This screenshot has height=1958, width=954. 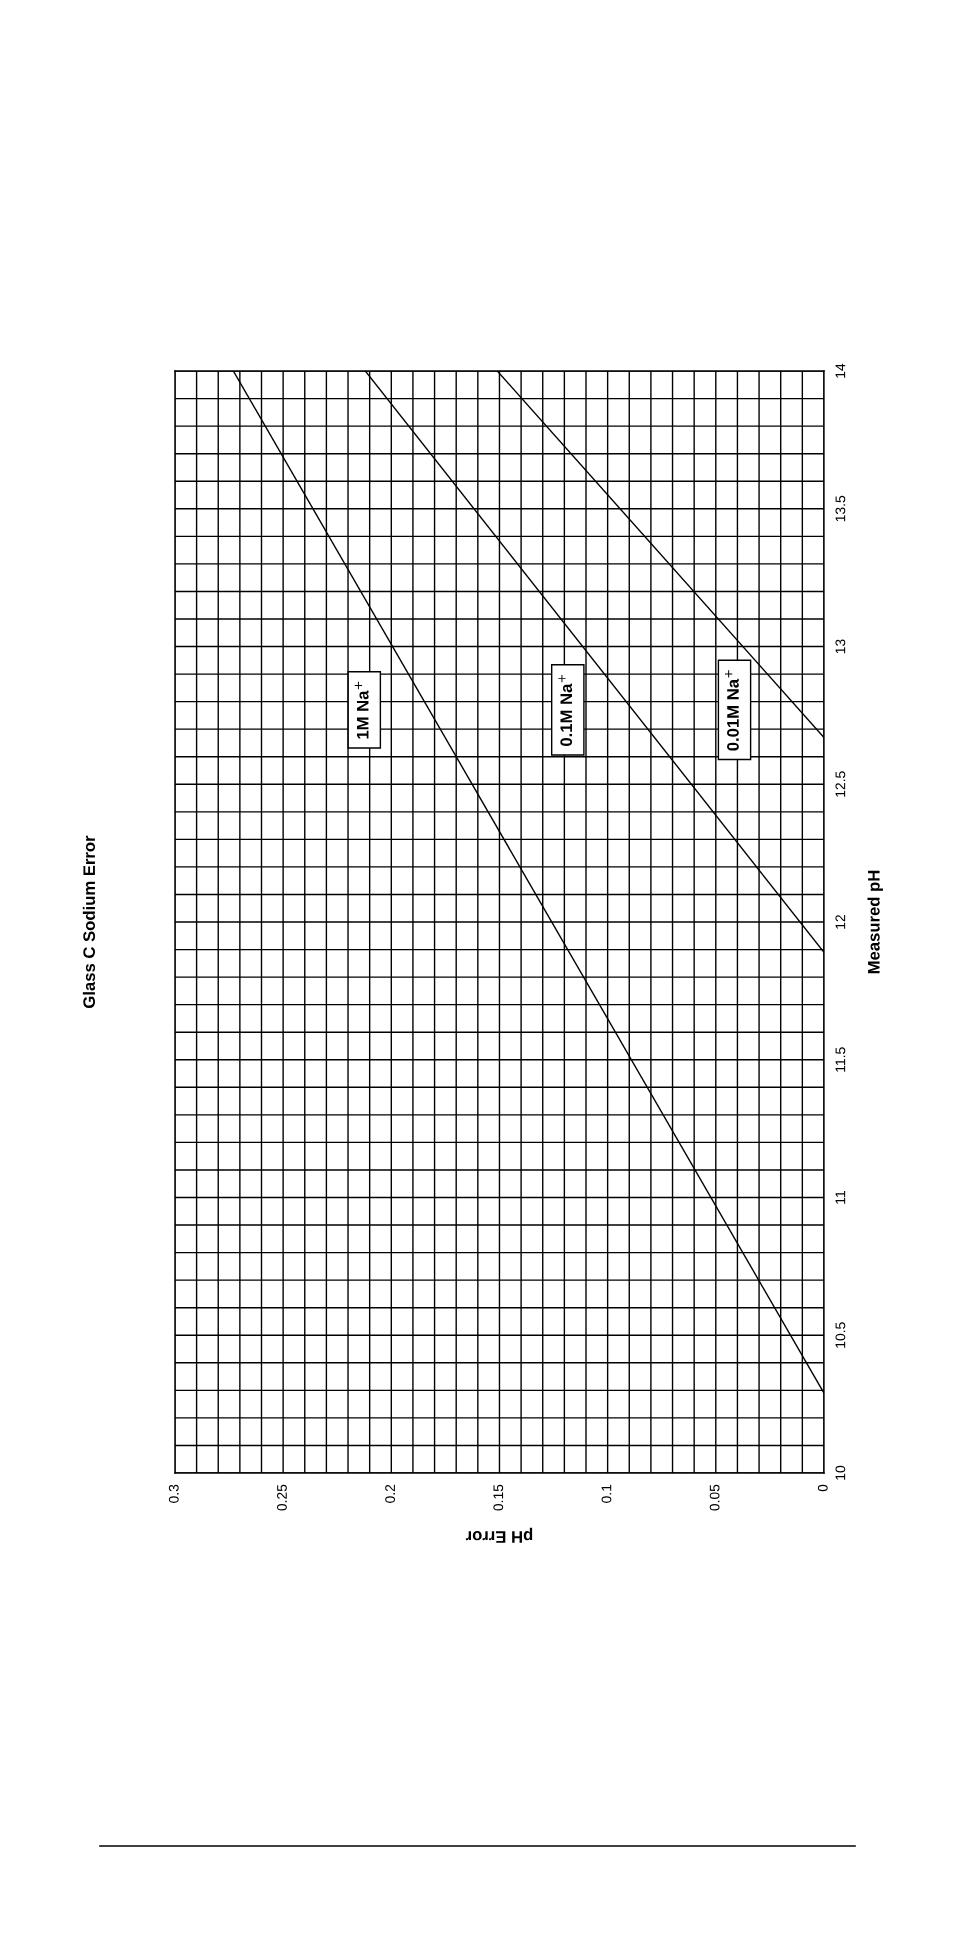 I want to click on y-tick-label: 10, so click(x=840, y=1472).